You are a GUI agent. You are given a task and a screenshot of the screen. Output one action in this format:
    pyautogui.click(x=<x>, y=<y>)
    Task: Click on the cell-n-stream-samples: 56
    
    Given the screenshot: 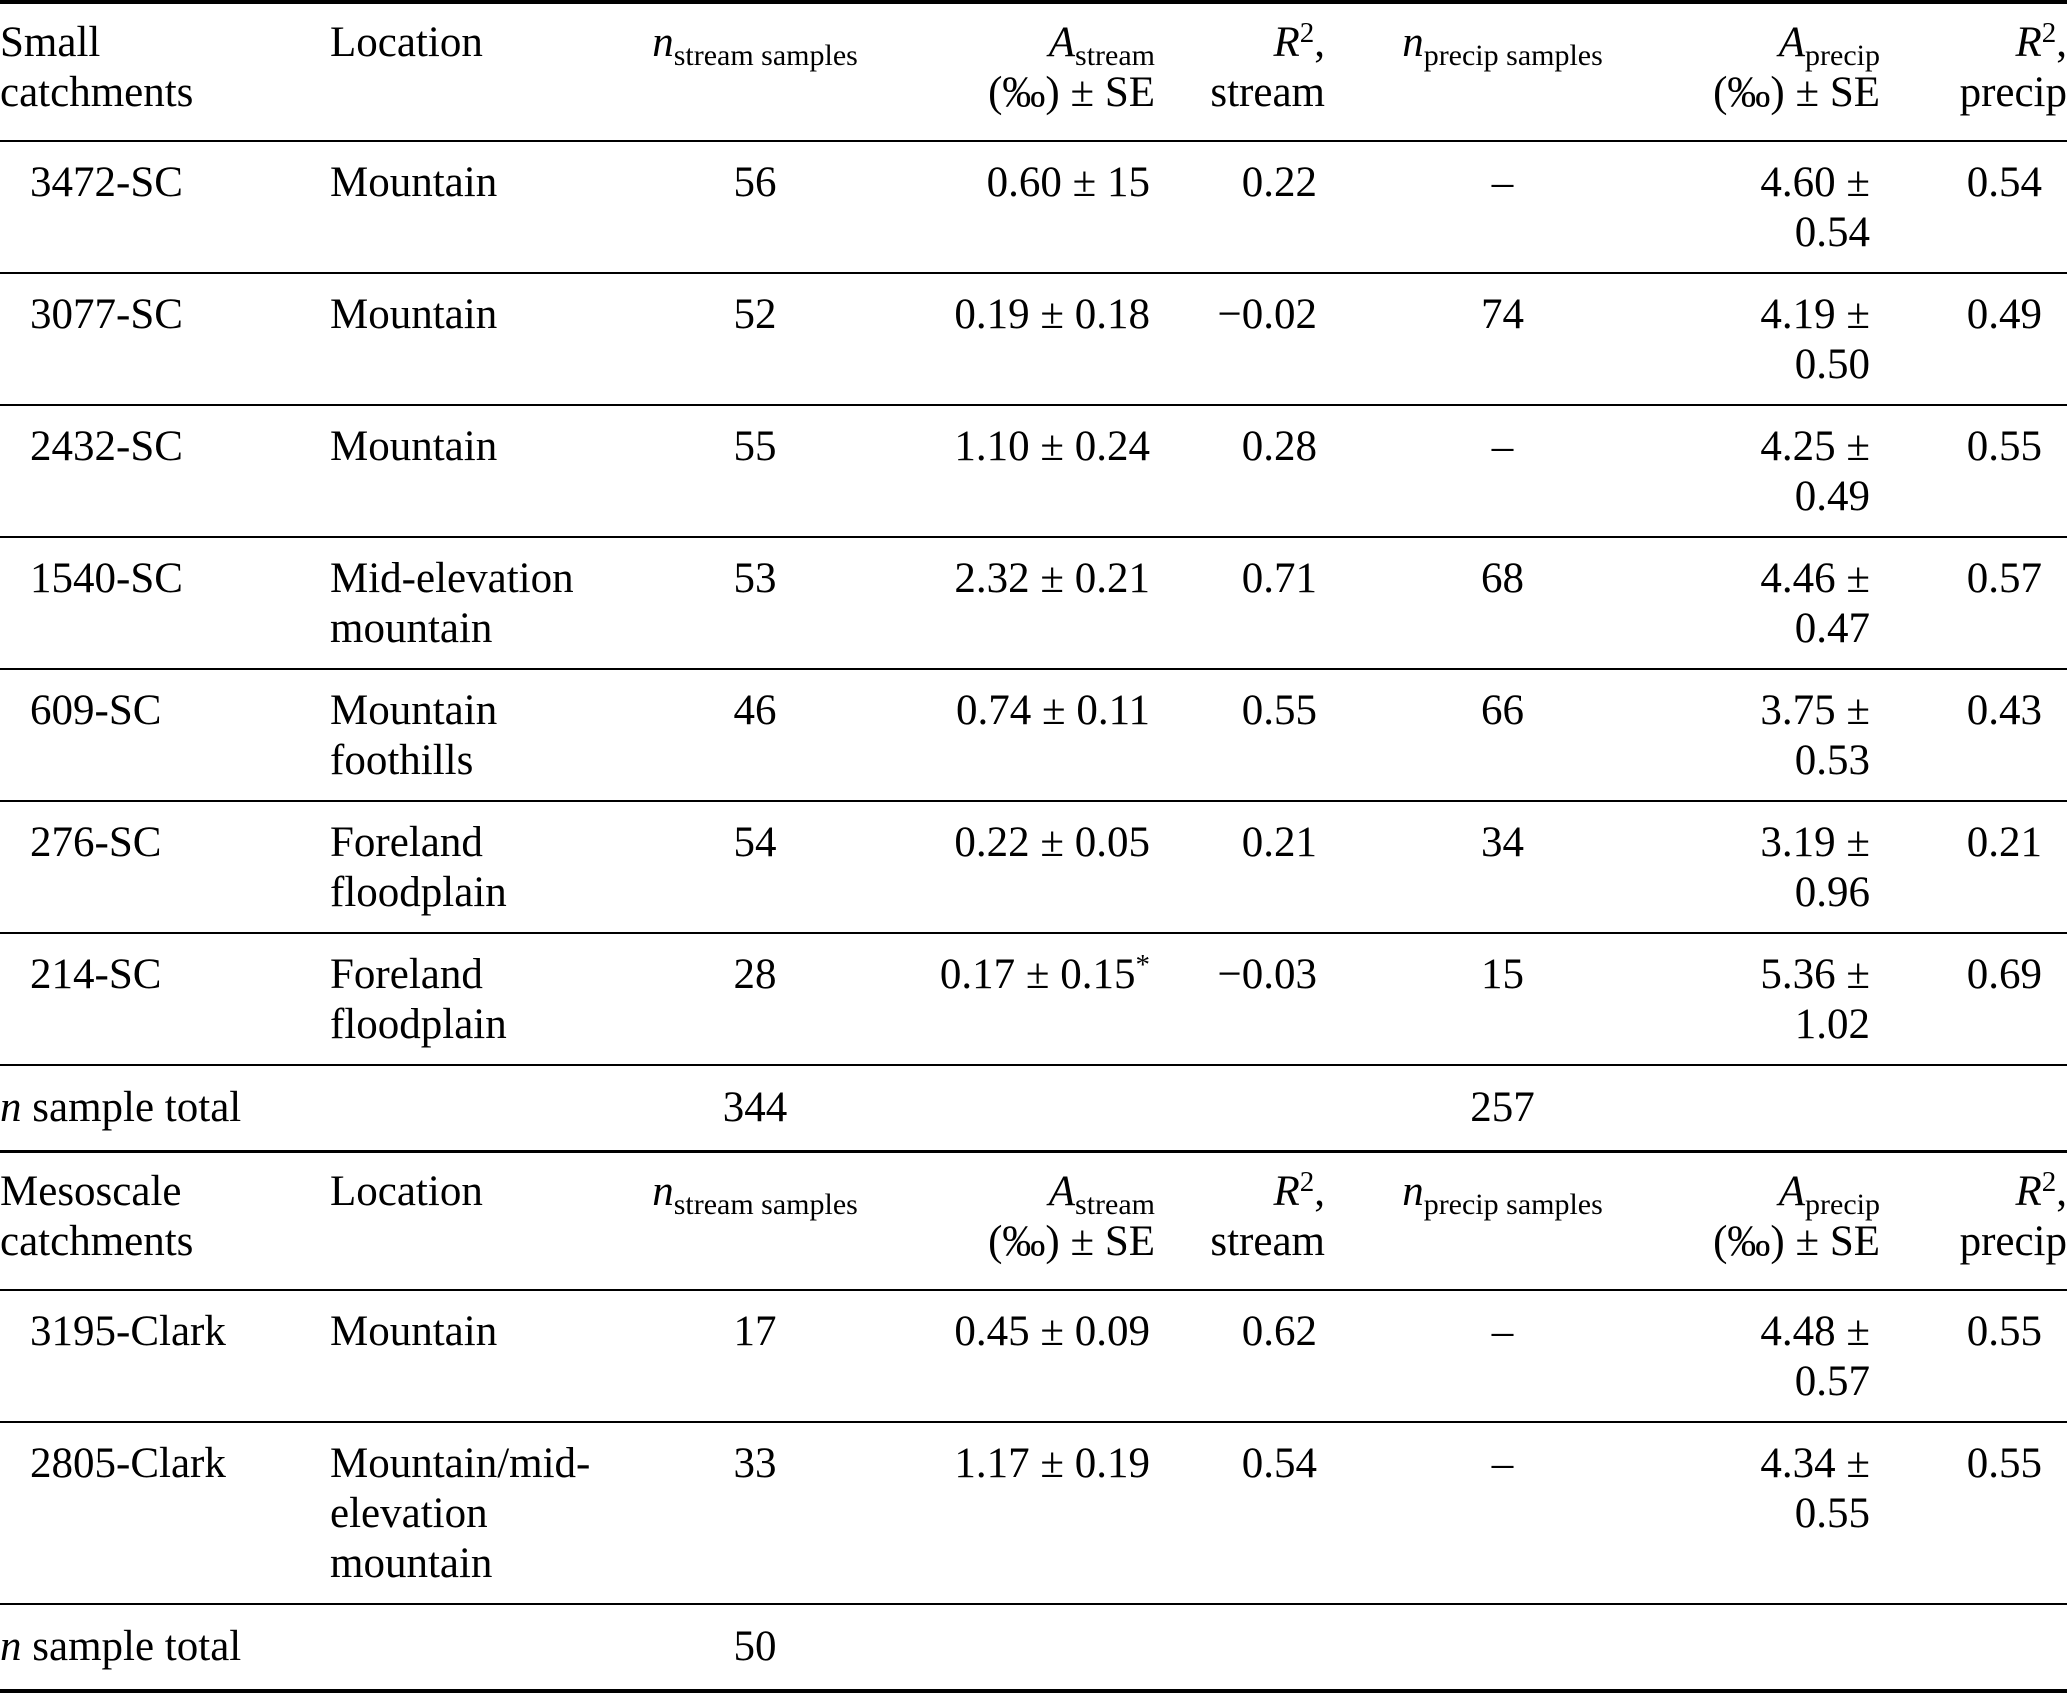 What is the action you would take?
    pyautogui.click(x=755, y=182)
    